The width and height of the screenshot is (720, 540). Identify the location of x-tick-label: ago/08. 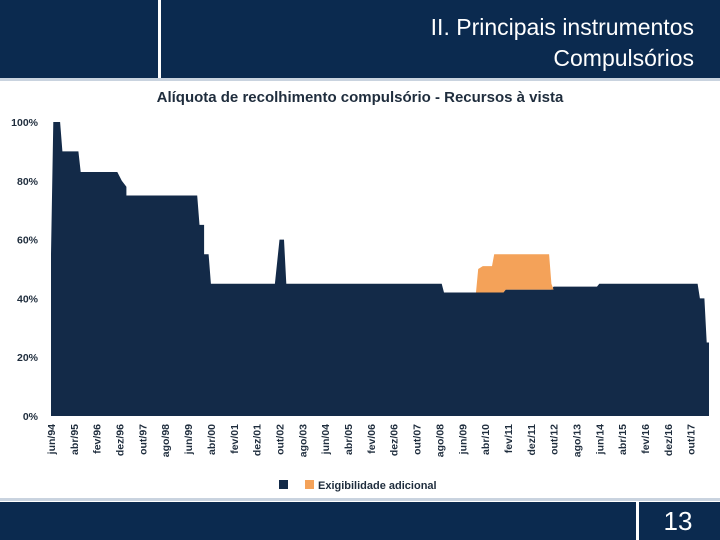
(440, 440).